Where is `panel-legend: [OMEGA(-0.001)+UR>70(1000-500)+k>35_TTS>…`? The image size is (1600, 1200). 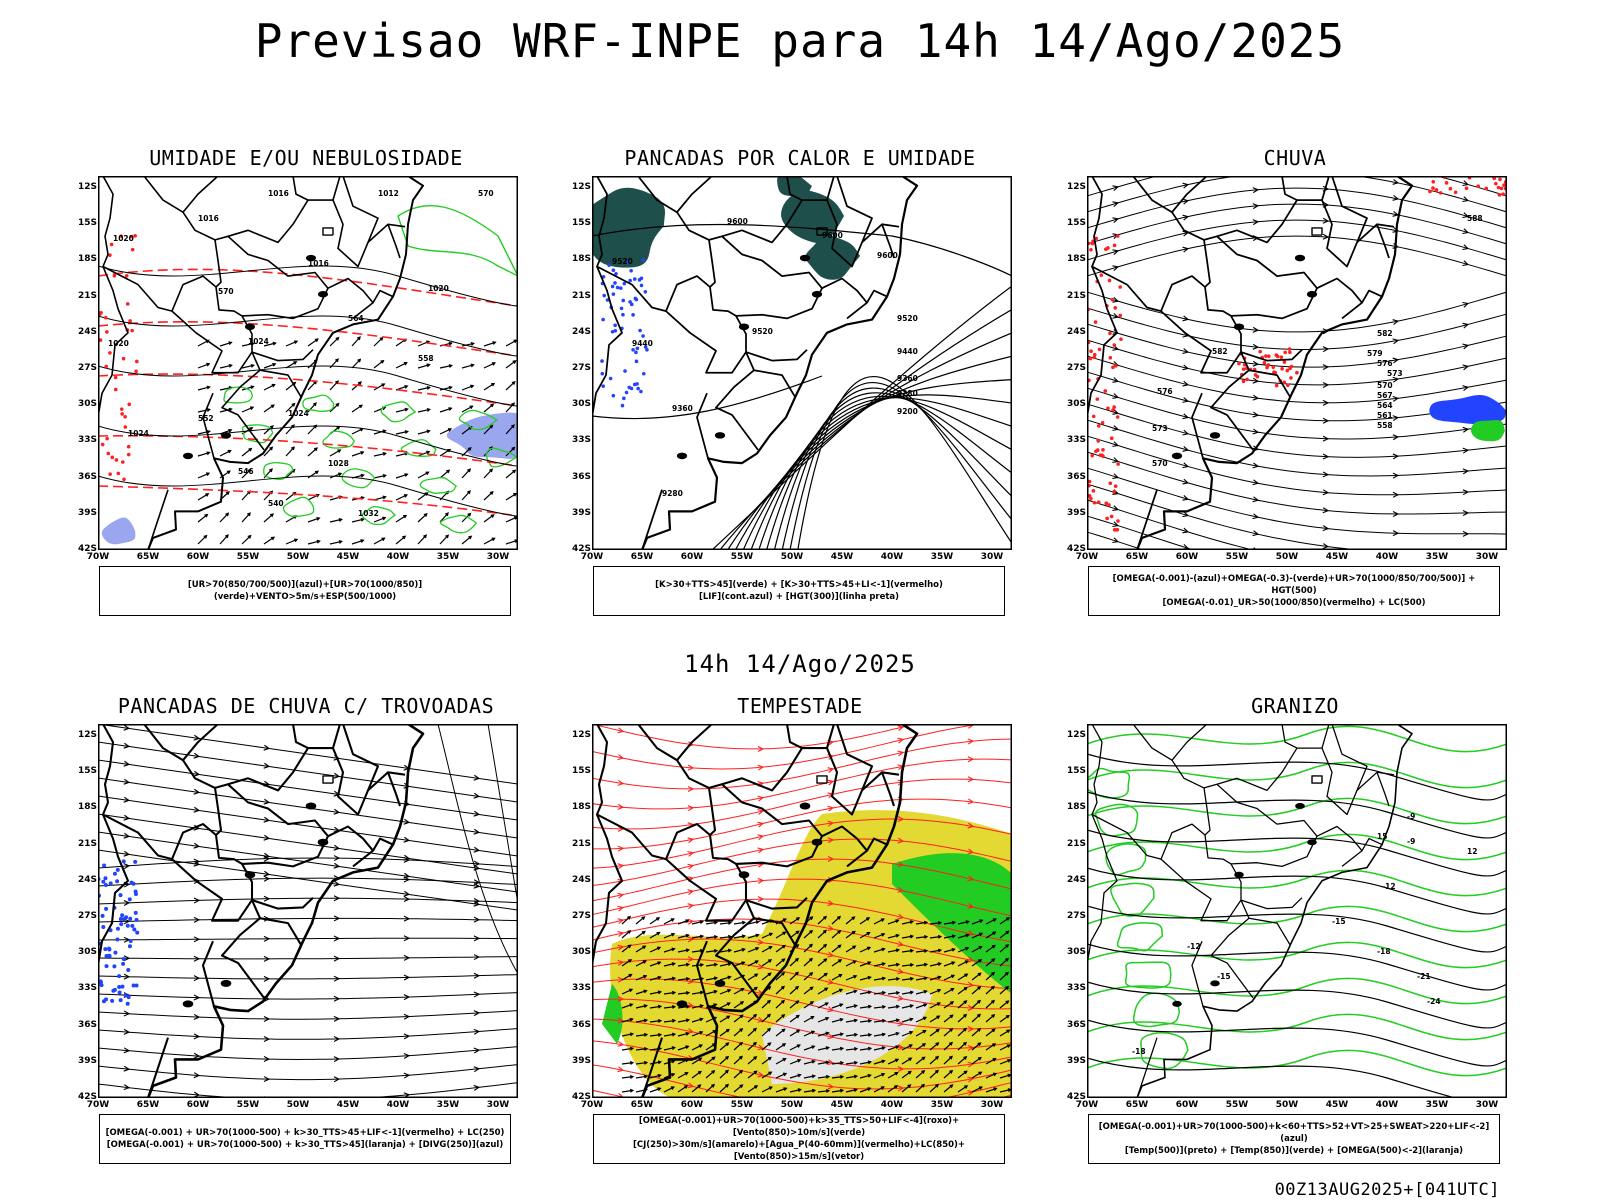
panel-legend: [OMEGA(-0.001)+UR>70(1000-500)+k>35_TTS>… is located at coordinates (799, 1139).